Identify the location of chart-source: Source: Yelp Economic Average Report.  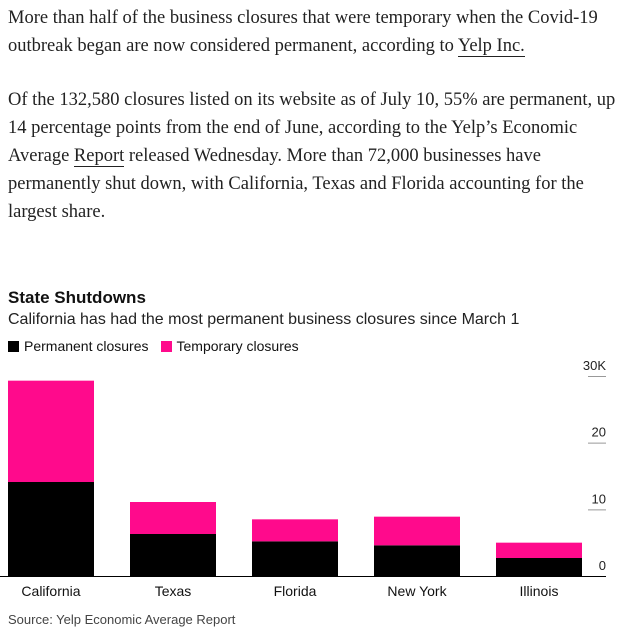
(122, 619).